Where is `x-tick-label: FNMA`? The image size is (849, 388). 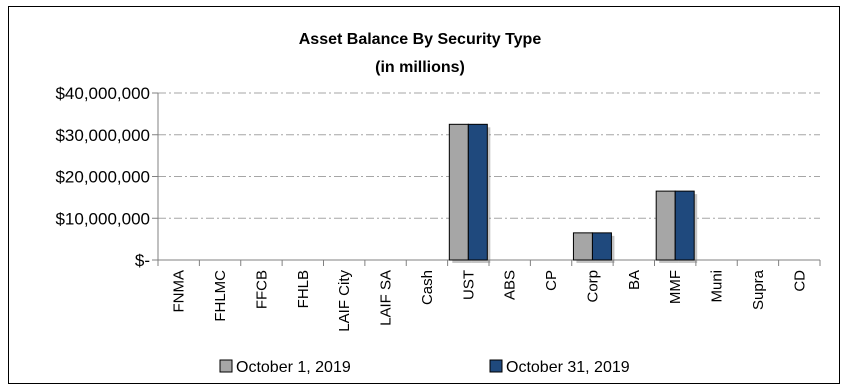 x-tick-label: FNMA is located at coordinates (179, 291).